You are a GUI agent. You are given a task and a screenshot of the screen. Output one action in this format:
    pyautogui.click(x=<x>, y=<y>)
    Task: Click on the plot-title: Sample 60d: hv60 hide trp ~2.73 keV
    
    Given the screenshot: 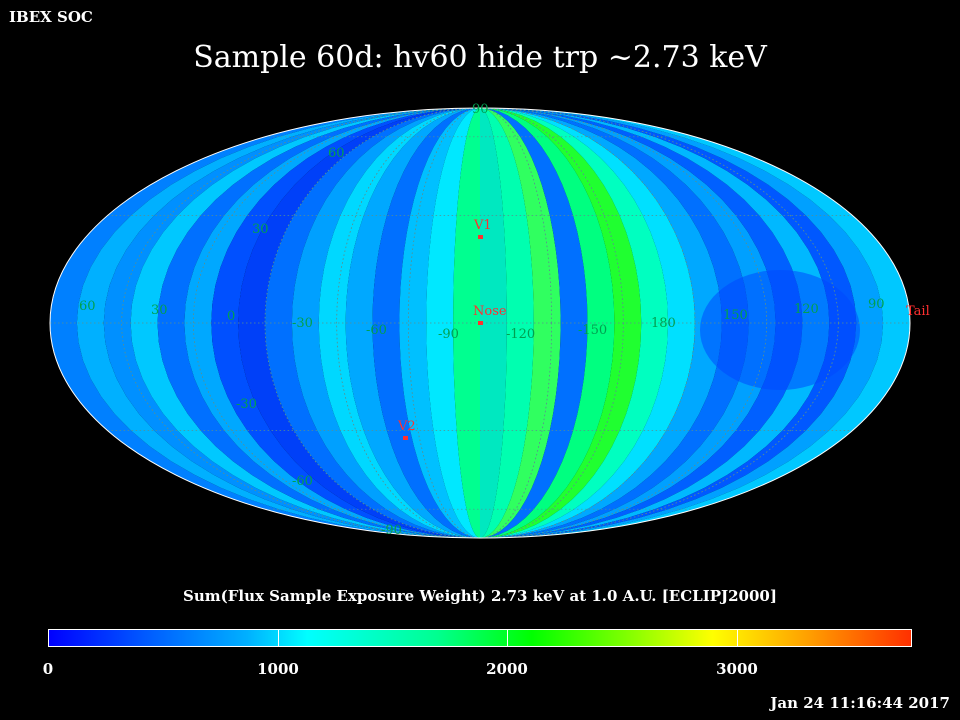 What is the action you would take?
    pyautogui.click(x=480, y=57)
    